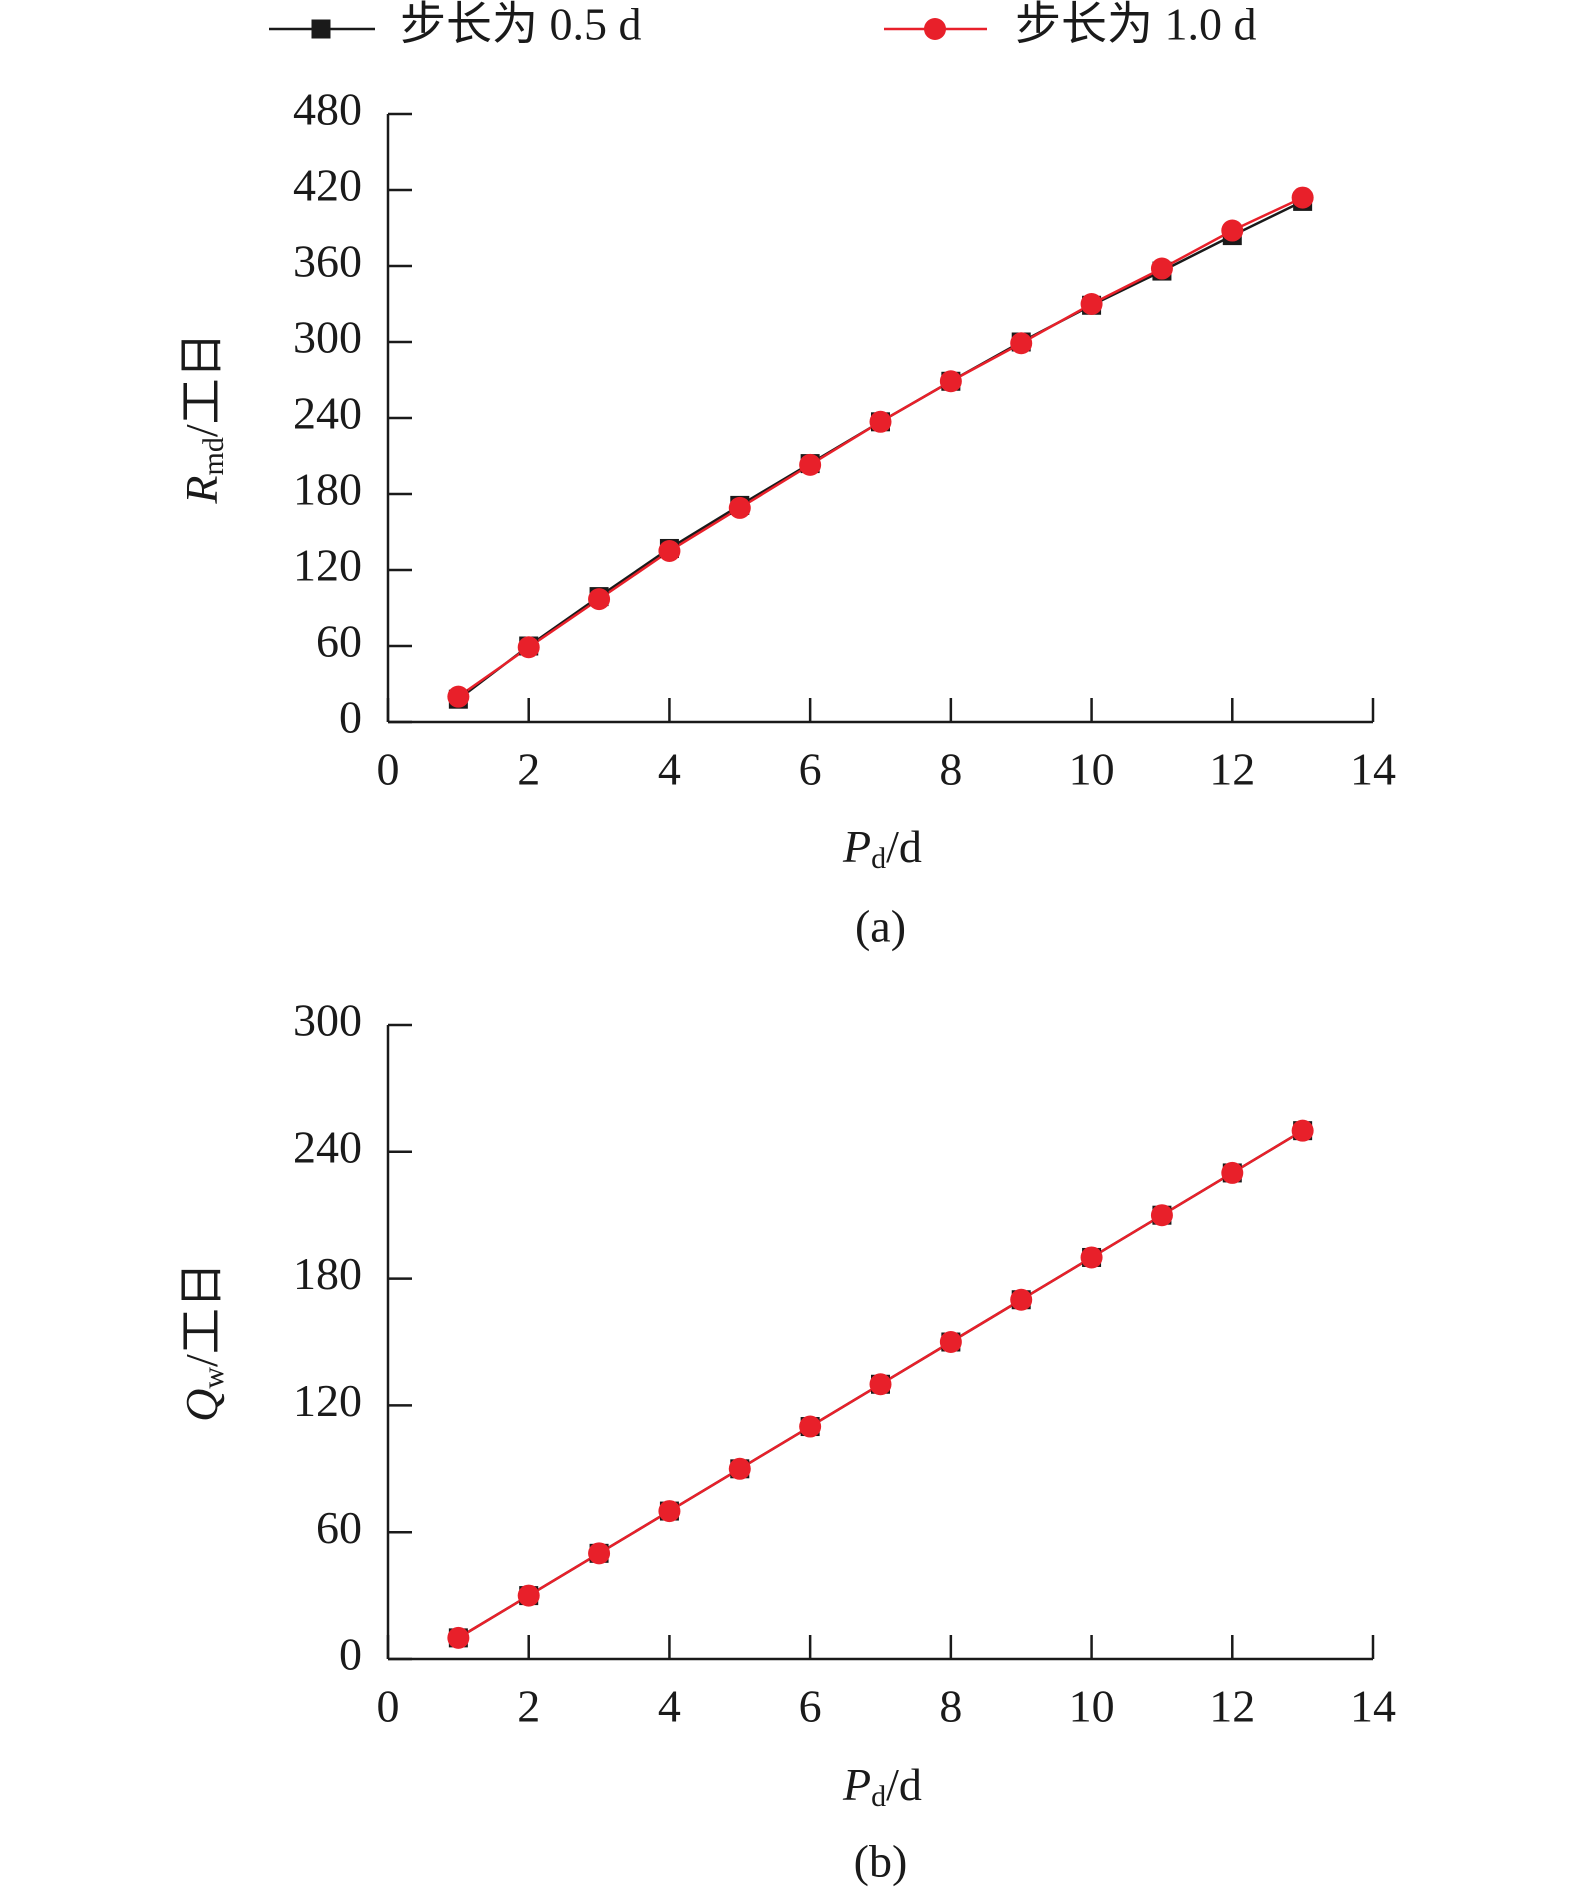 The image size is (1575, 1896). Describe the element at coordinates (327, 185) in the screenshot. I see `y-tick-label: 420` at that location.